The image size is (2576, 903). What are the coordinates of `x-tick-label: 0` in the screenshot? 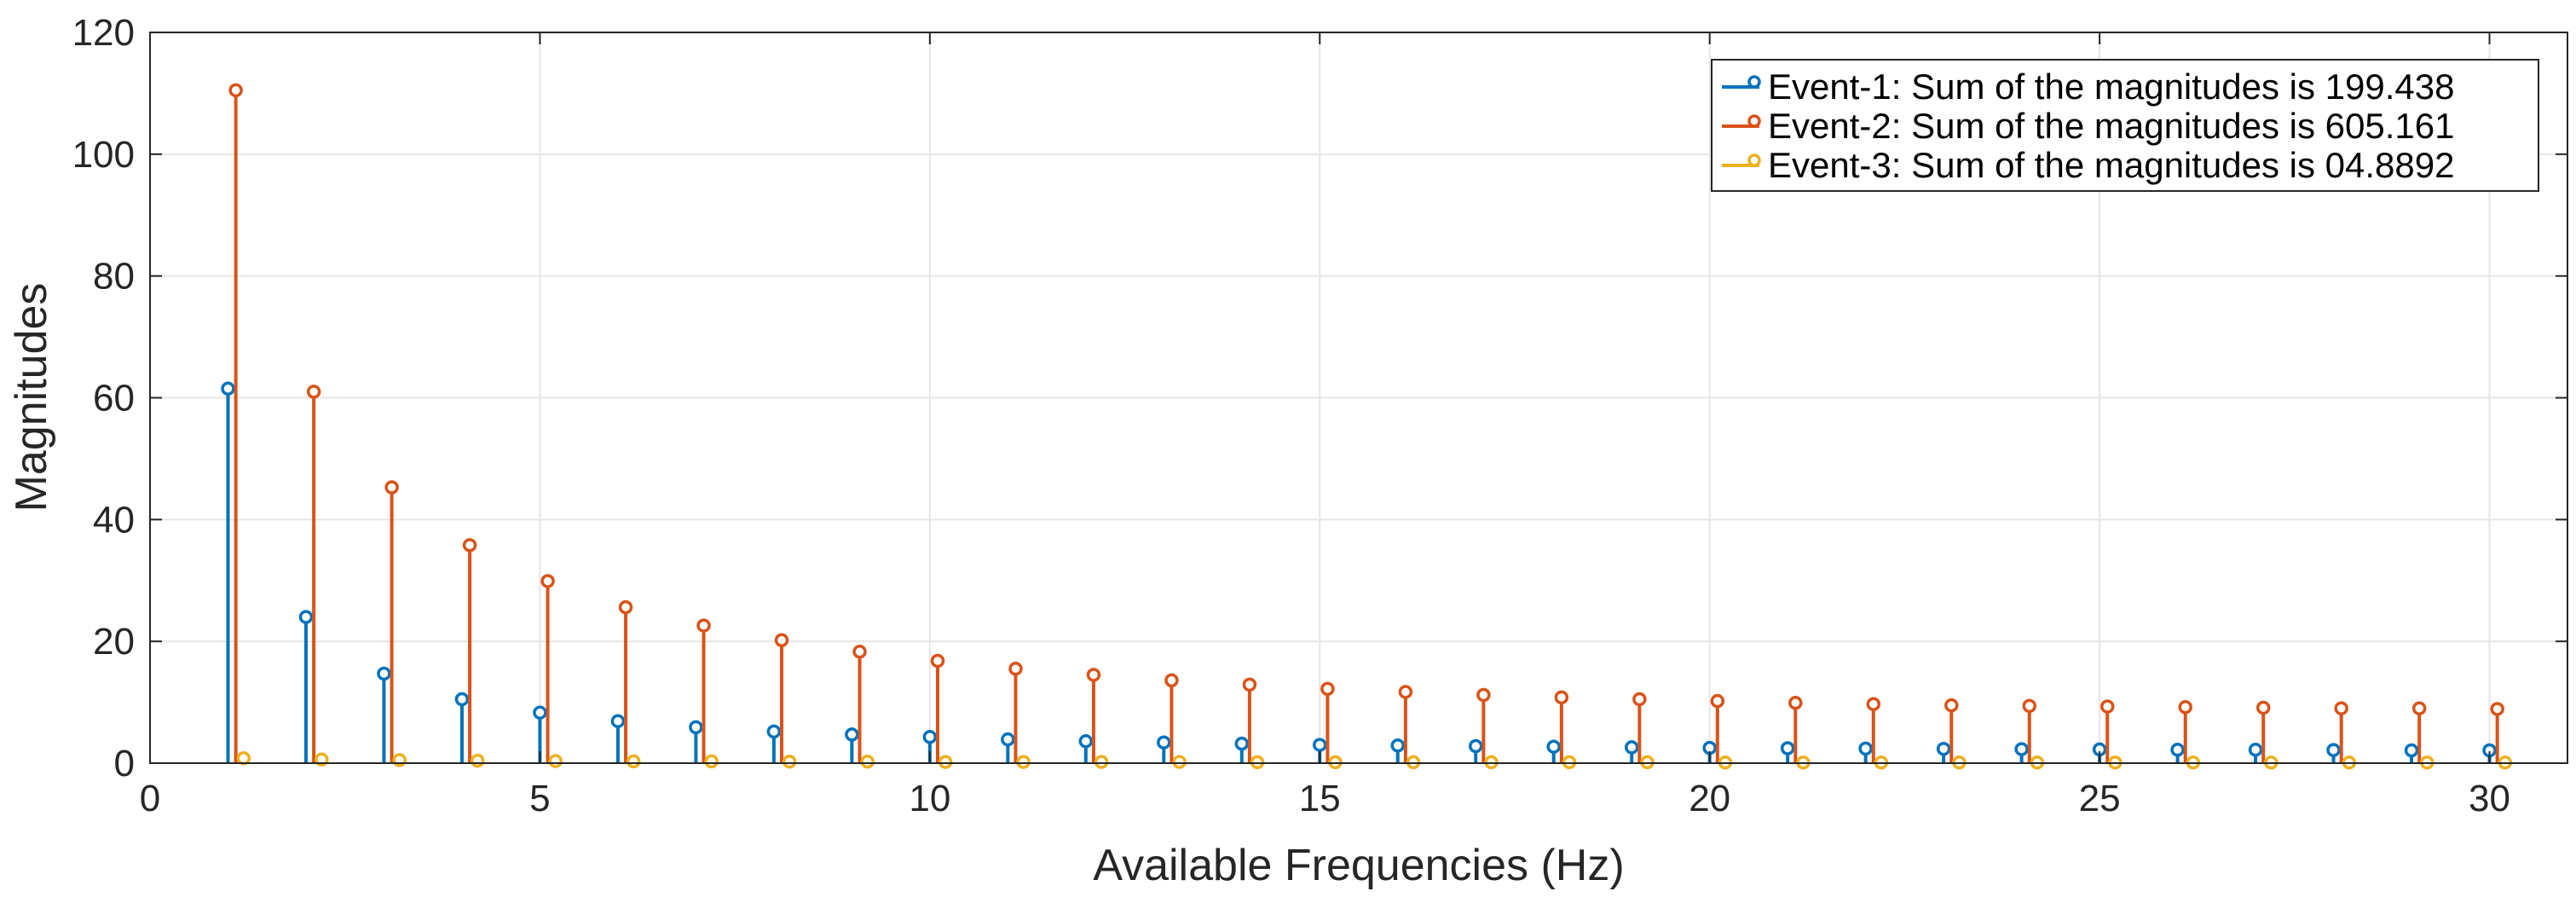 It's located at (150, 798).